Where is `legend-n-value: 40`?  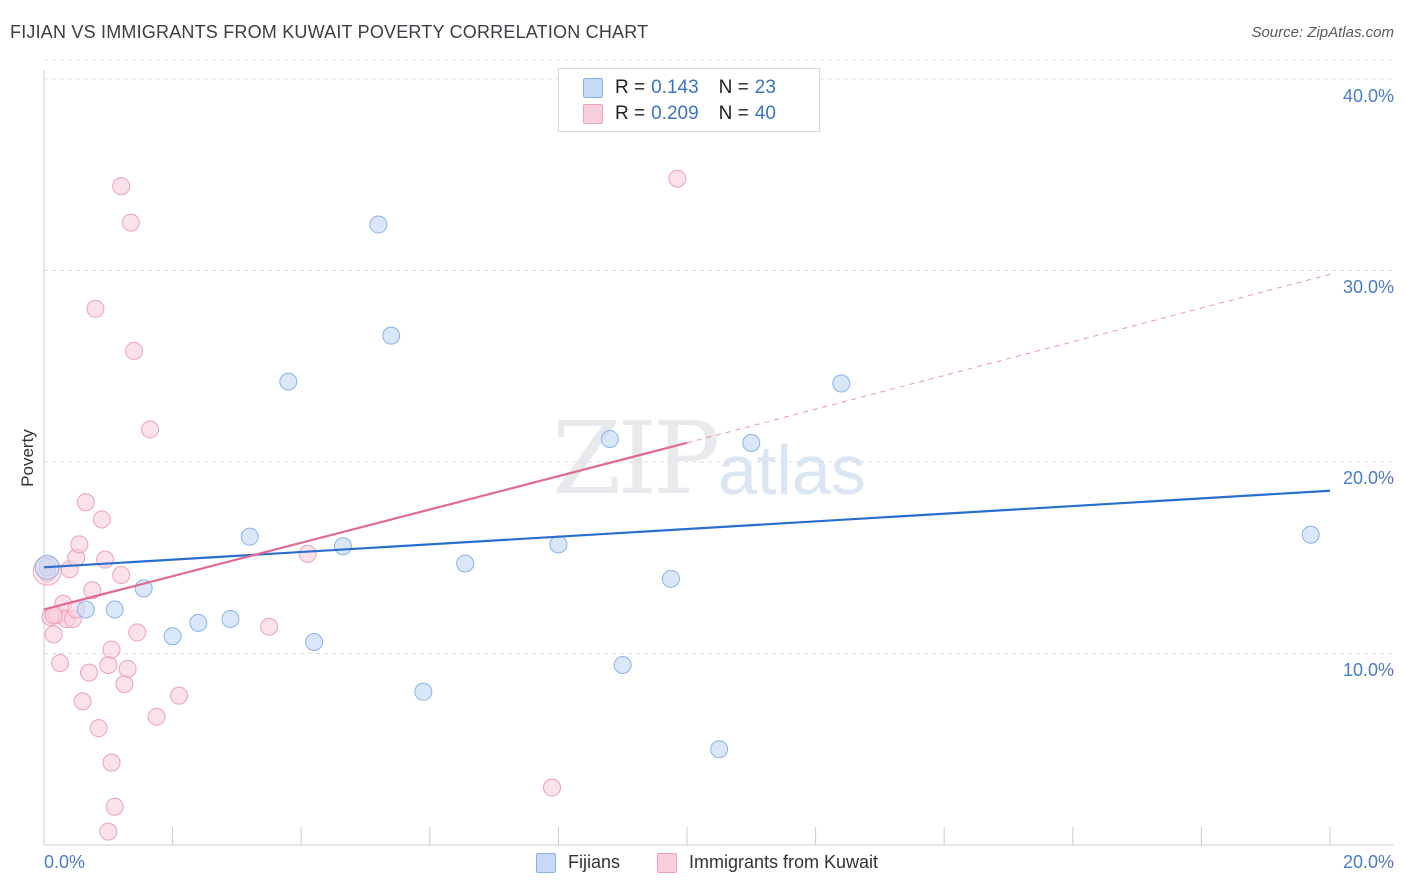 legend-n-value: 40 is located at coordinates (765, 113).